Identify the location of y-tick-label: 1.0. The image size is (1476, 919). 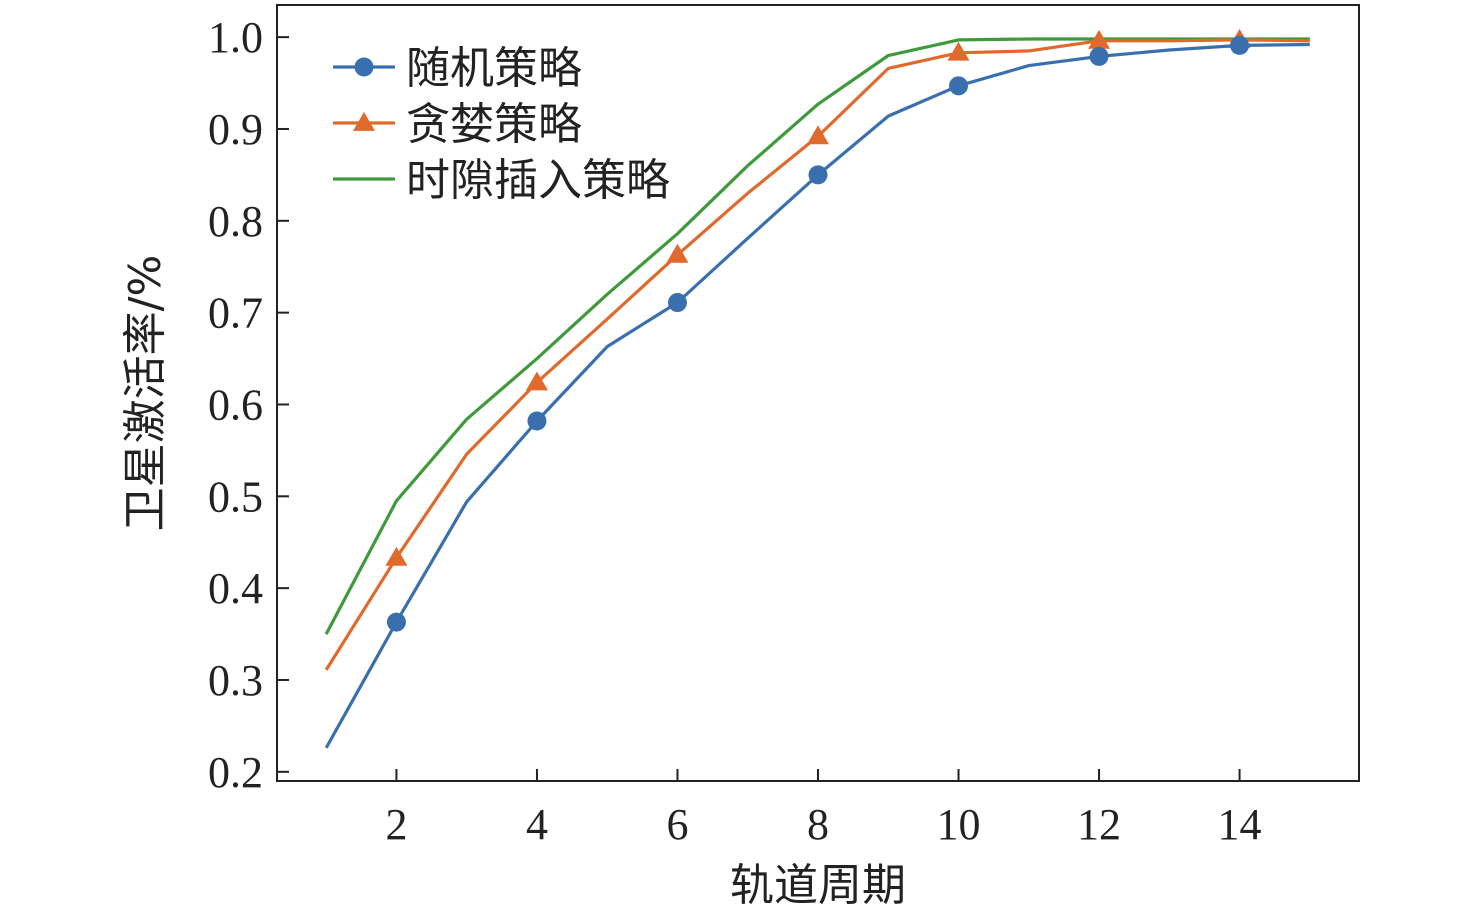
(235, 37).